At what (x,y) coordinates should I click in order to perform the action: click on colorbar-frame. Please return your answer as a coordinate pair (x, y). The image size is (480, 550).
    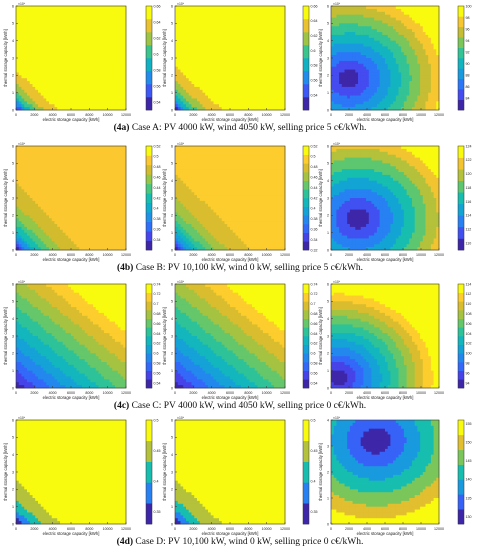
    Looking at the image, I should click on (306, 58).